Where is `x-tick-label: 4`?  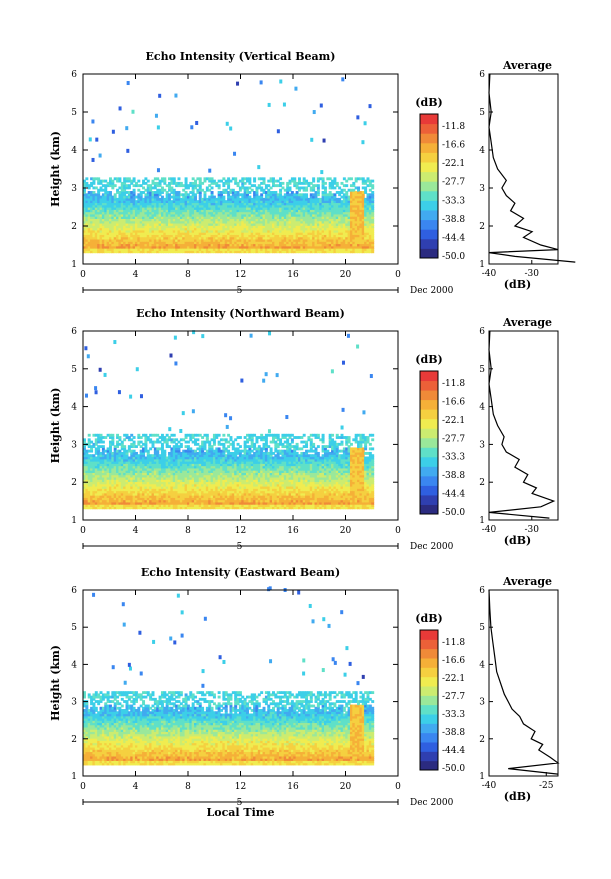
x-tick-label: 4 is located at coordinates (136, 275).